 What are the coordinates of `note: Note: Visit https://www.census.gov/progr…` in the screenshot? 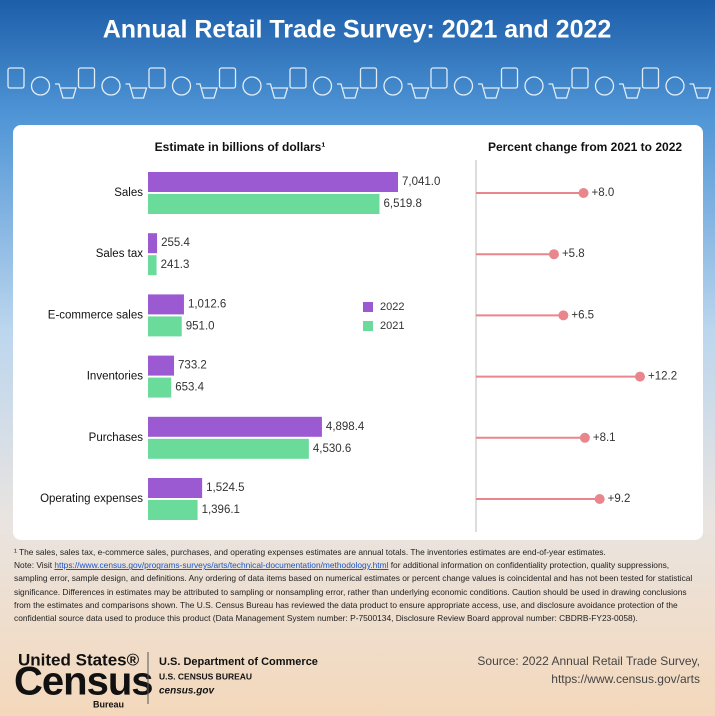 It's located at (359, 592).